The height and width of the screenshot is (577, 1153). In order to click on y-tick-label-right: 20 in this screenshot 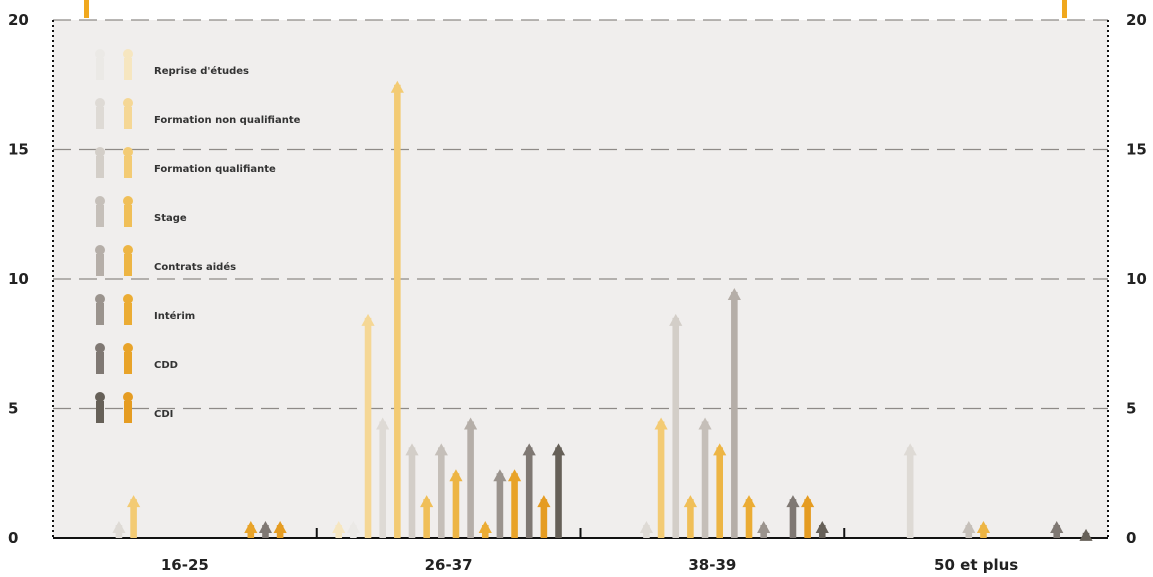, I will do `click(1136, 20)`.